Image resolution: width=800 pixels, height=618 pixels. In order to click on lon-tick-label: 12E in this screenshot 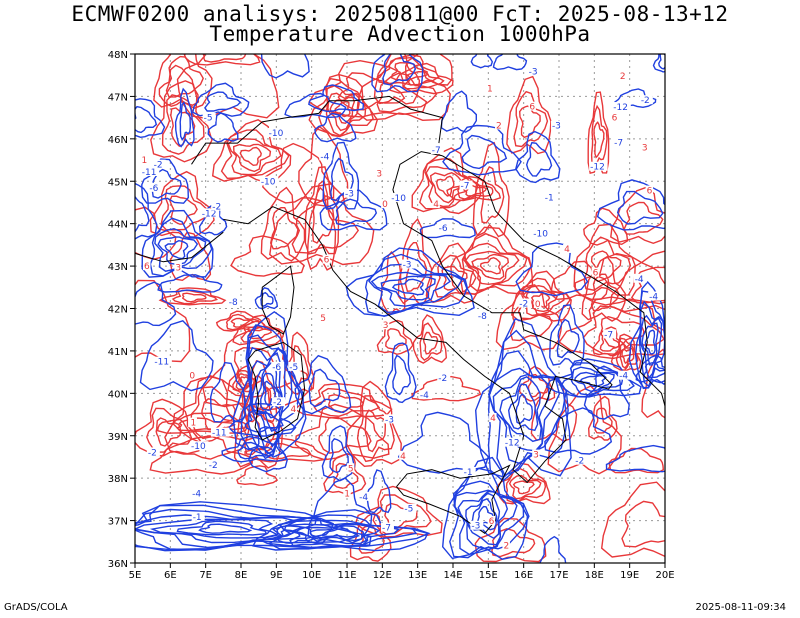, I will do `click(382, 575)`.